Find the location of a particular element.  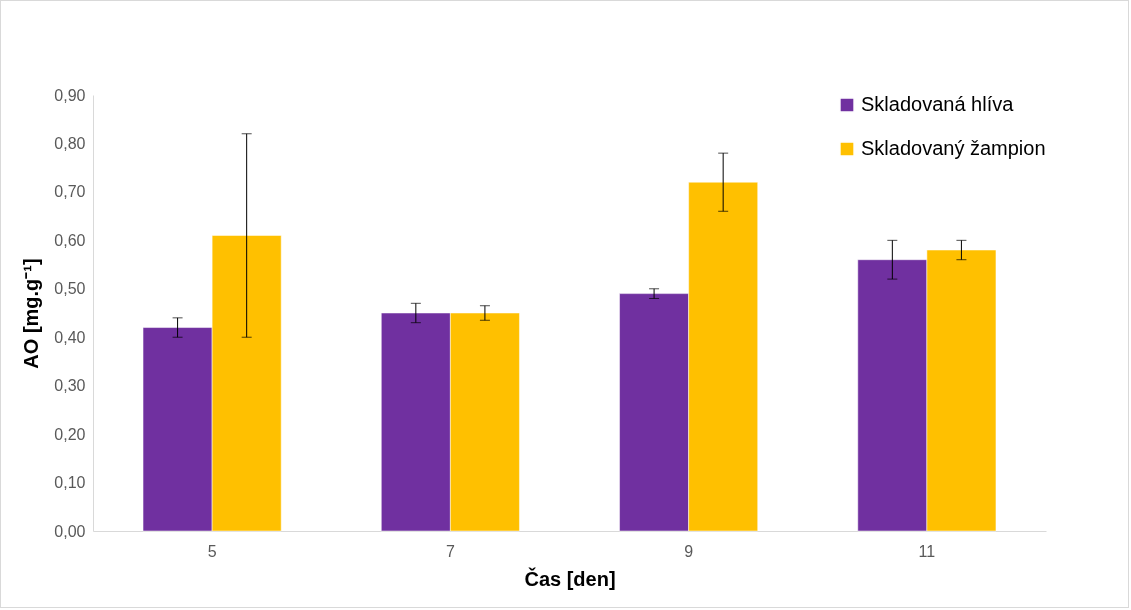

x-tick-label: 9 is located at coordinates (689, 551).